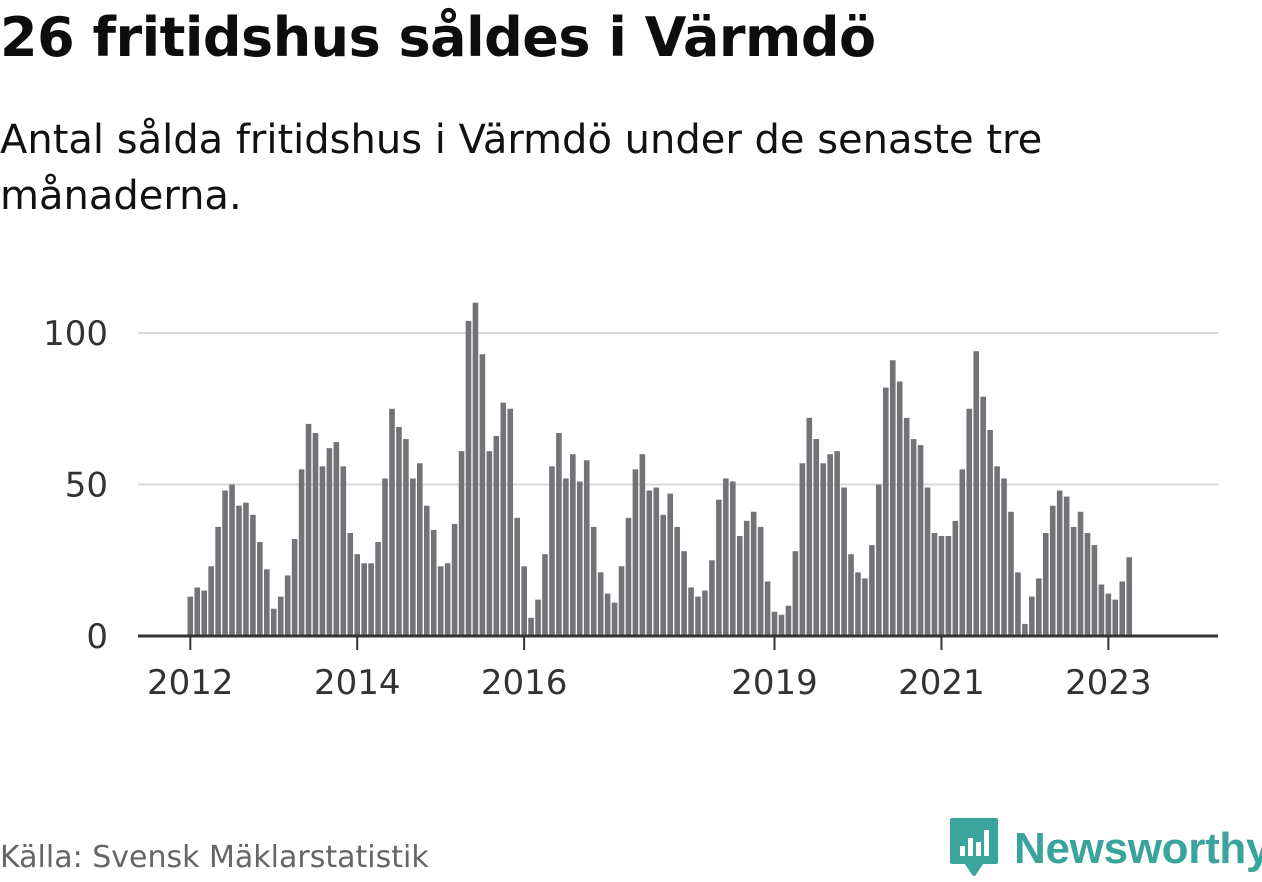 The height and width of the screenshot is (882, 1262). I want to click on x-axis-ticks, so click(649, 643).